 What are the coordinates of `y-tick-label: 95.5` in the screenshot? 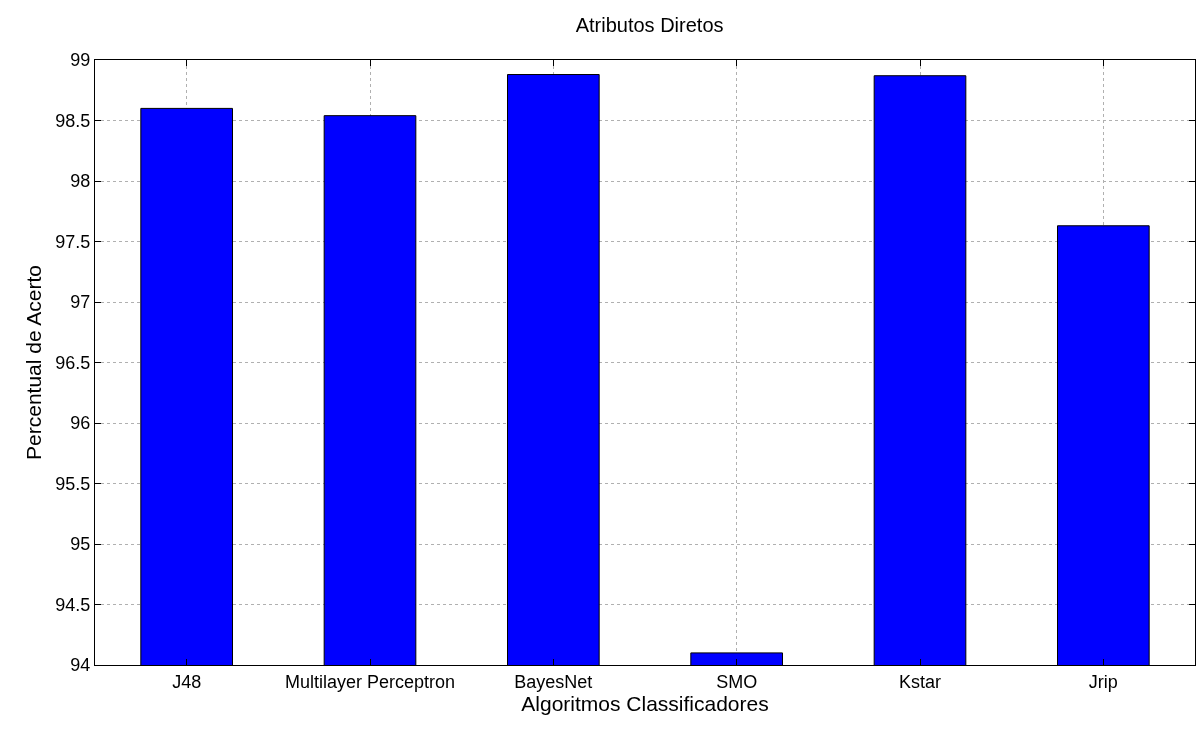 It's located at (73, 483).